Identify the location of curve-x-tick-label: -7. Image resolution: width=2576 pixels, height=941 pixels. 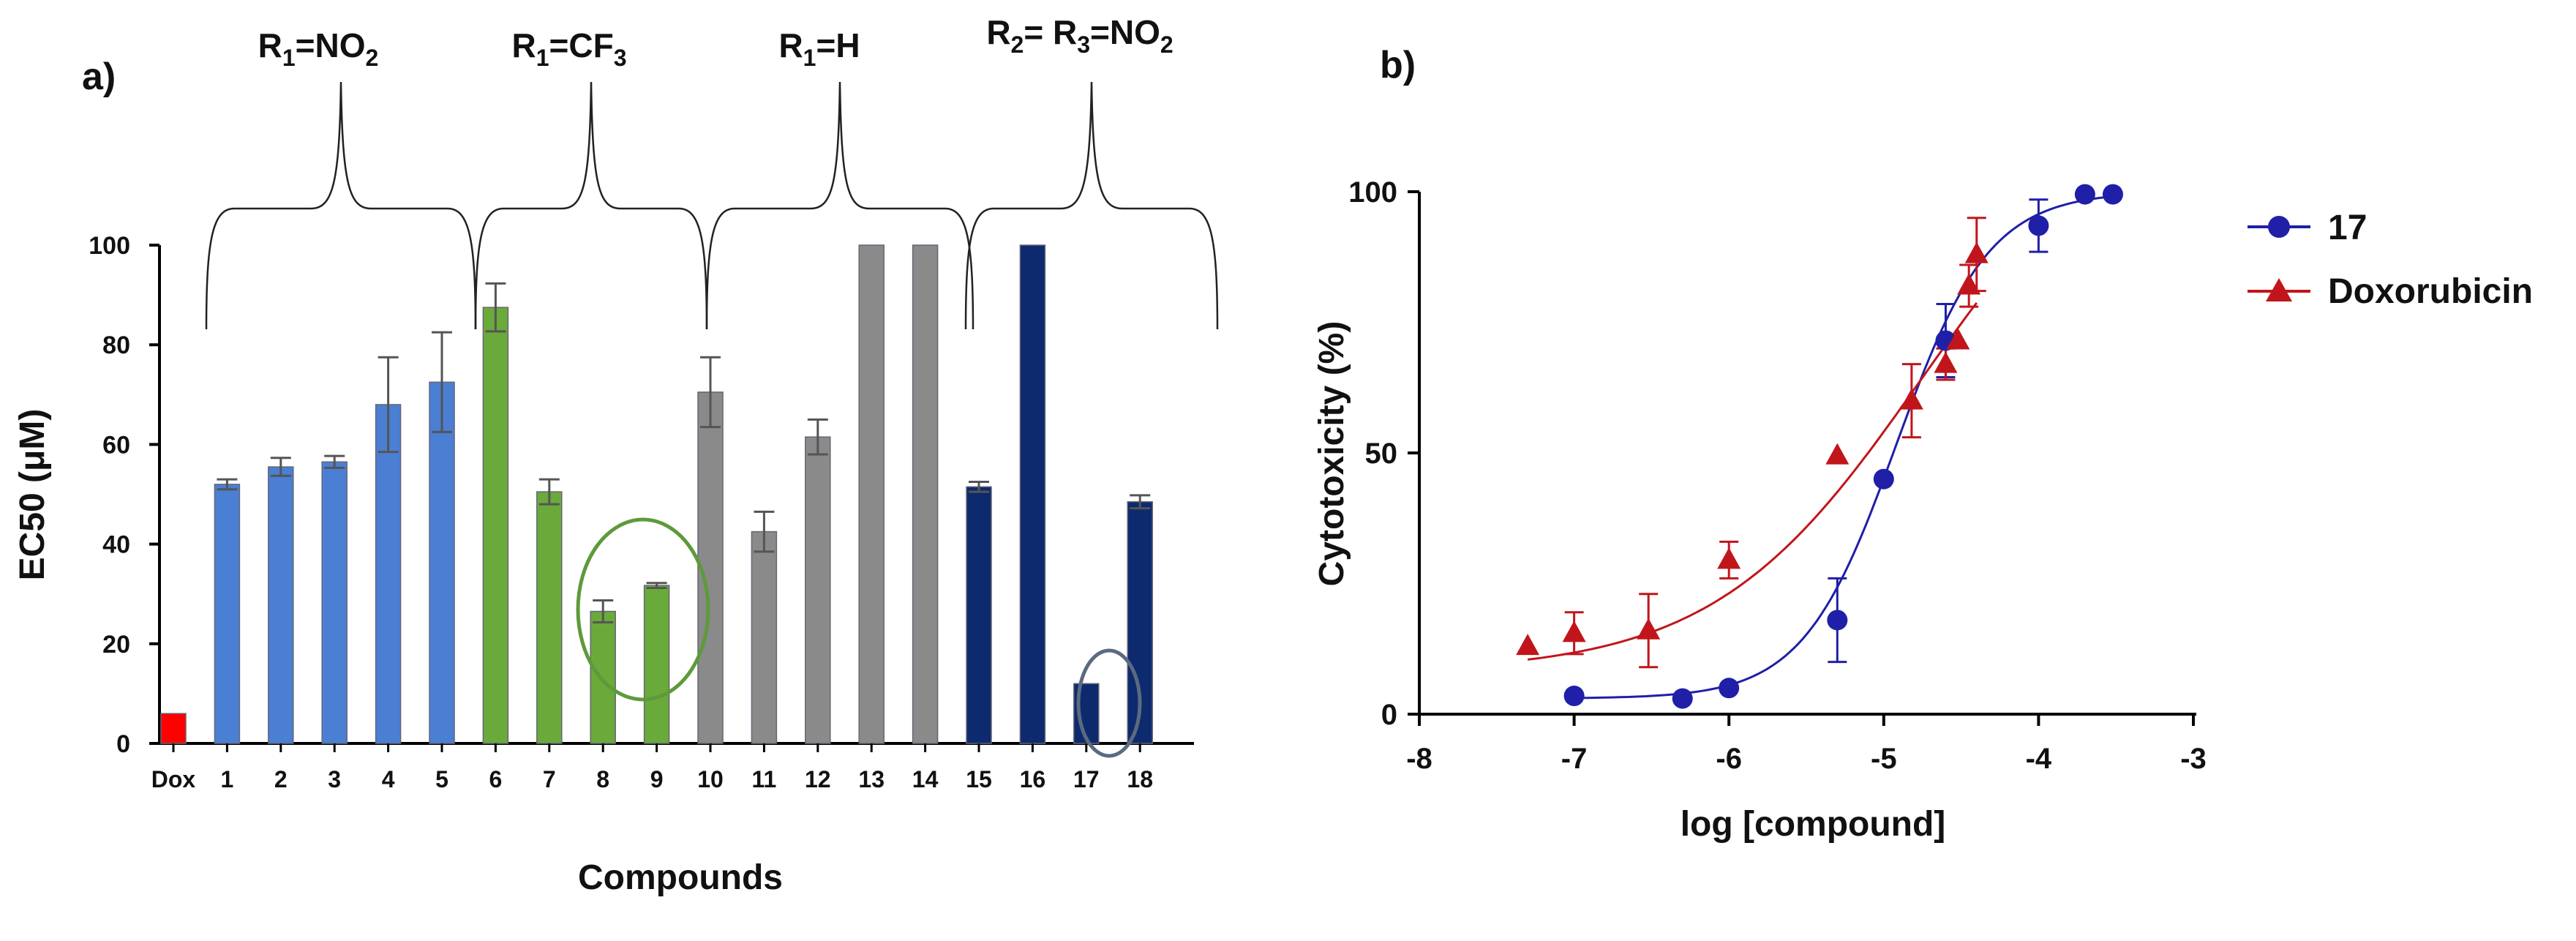
(1574, 759).